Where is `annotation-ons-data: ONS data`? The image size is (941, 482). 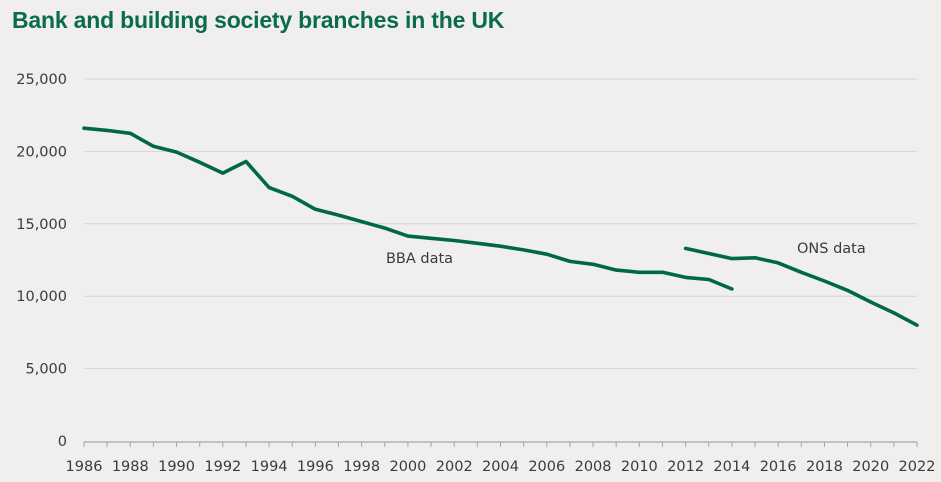
annotation-ons-data: ONS data is located at coordinates (831, 249).